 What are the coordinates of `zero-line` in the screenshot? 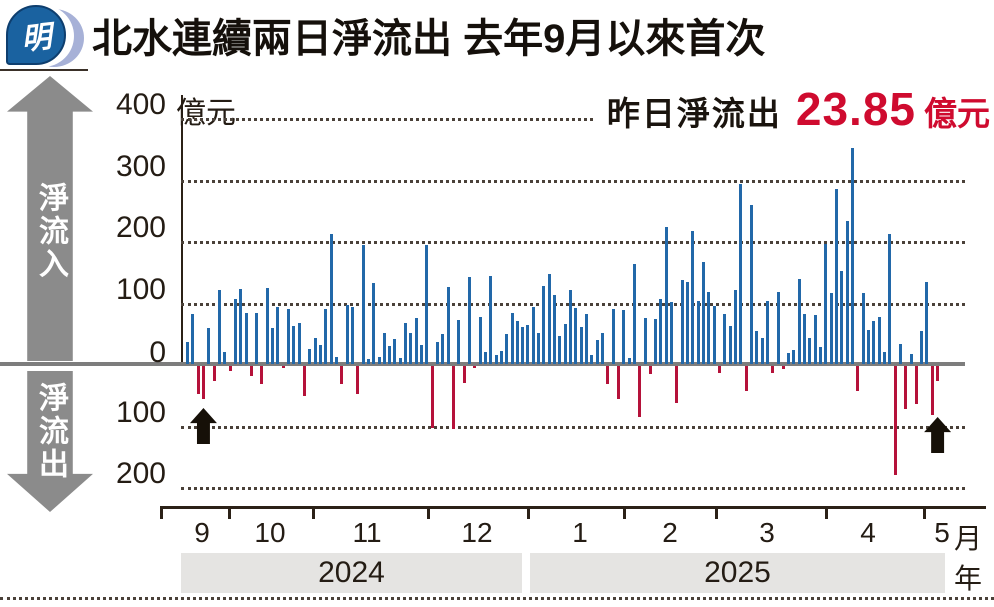 It's located at (482, 364).